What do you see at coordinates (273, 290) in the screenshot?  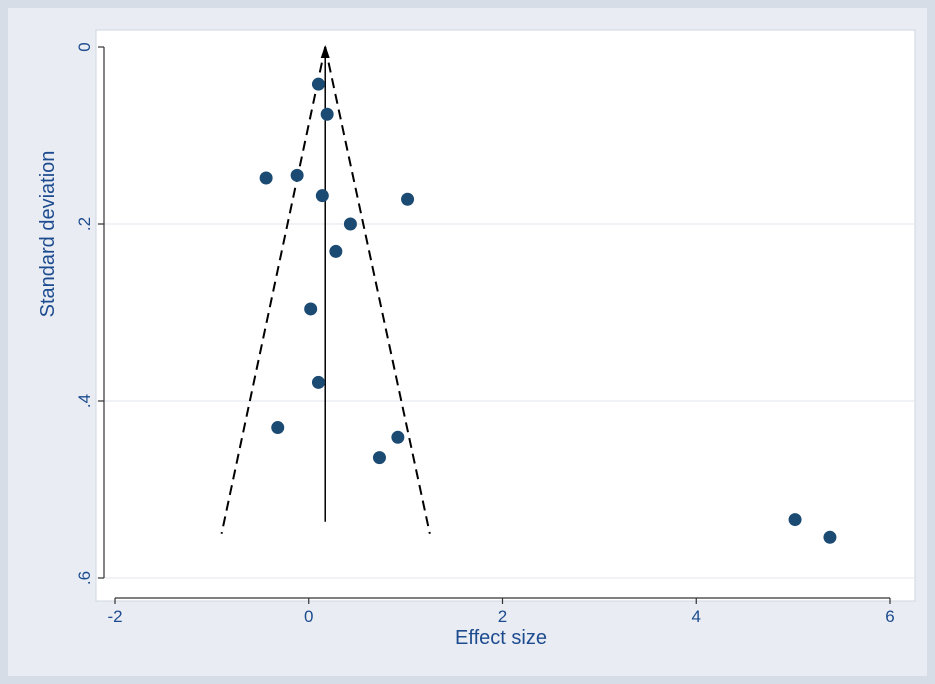 I see `funnel-left-line` at bounding box center [273, 290].